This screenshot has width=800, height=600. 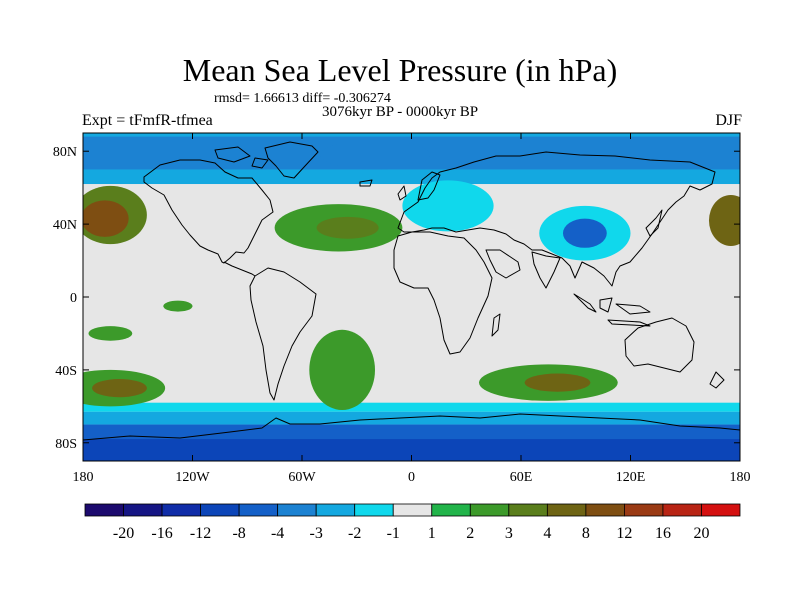 I want to click on x-tick-label-2: 60W, so click(x=302, y=477).